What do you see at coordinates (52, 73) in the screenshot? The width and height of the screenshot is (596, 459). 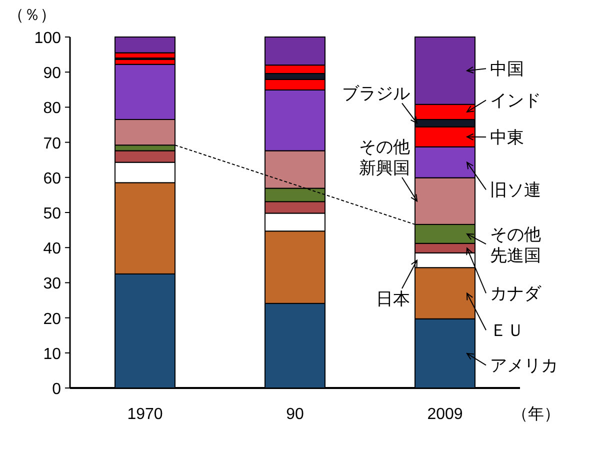 I see `y-tick-label: 90` at bounding box center [52, 73].